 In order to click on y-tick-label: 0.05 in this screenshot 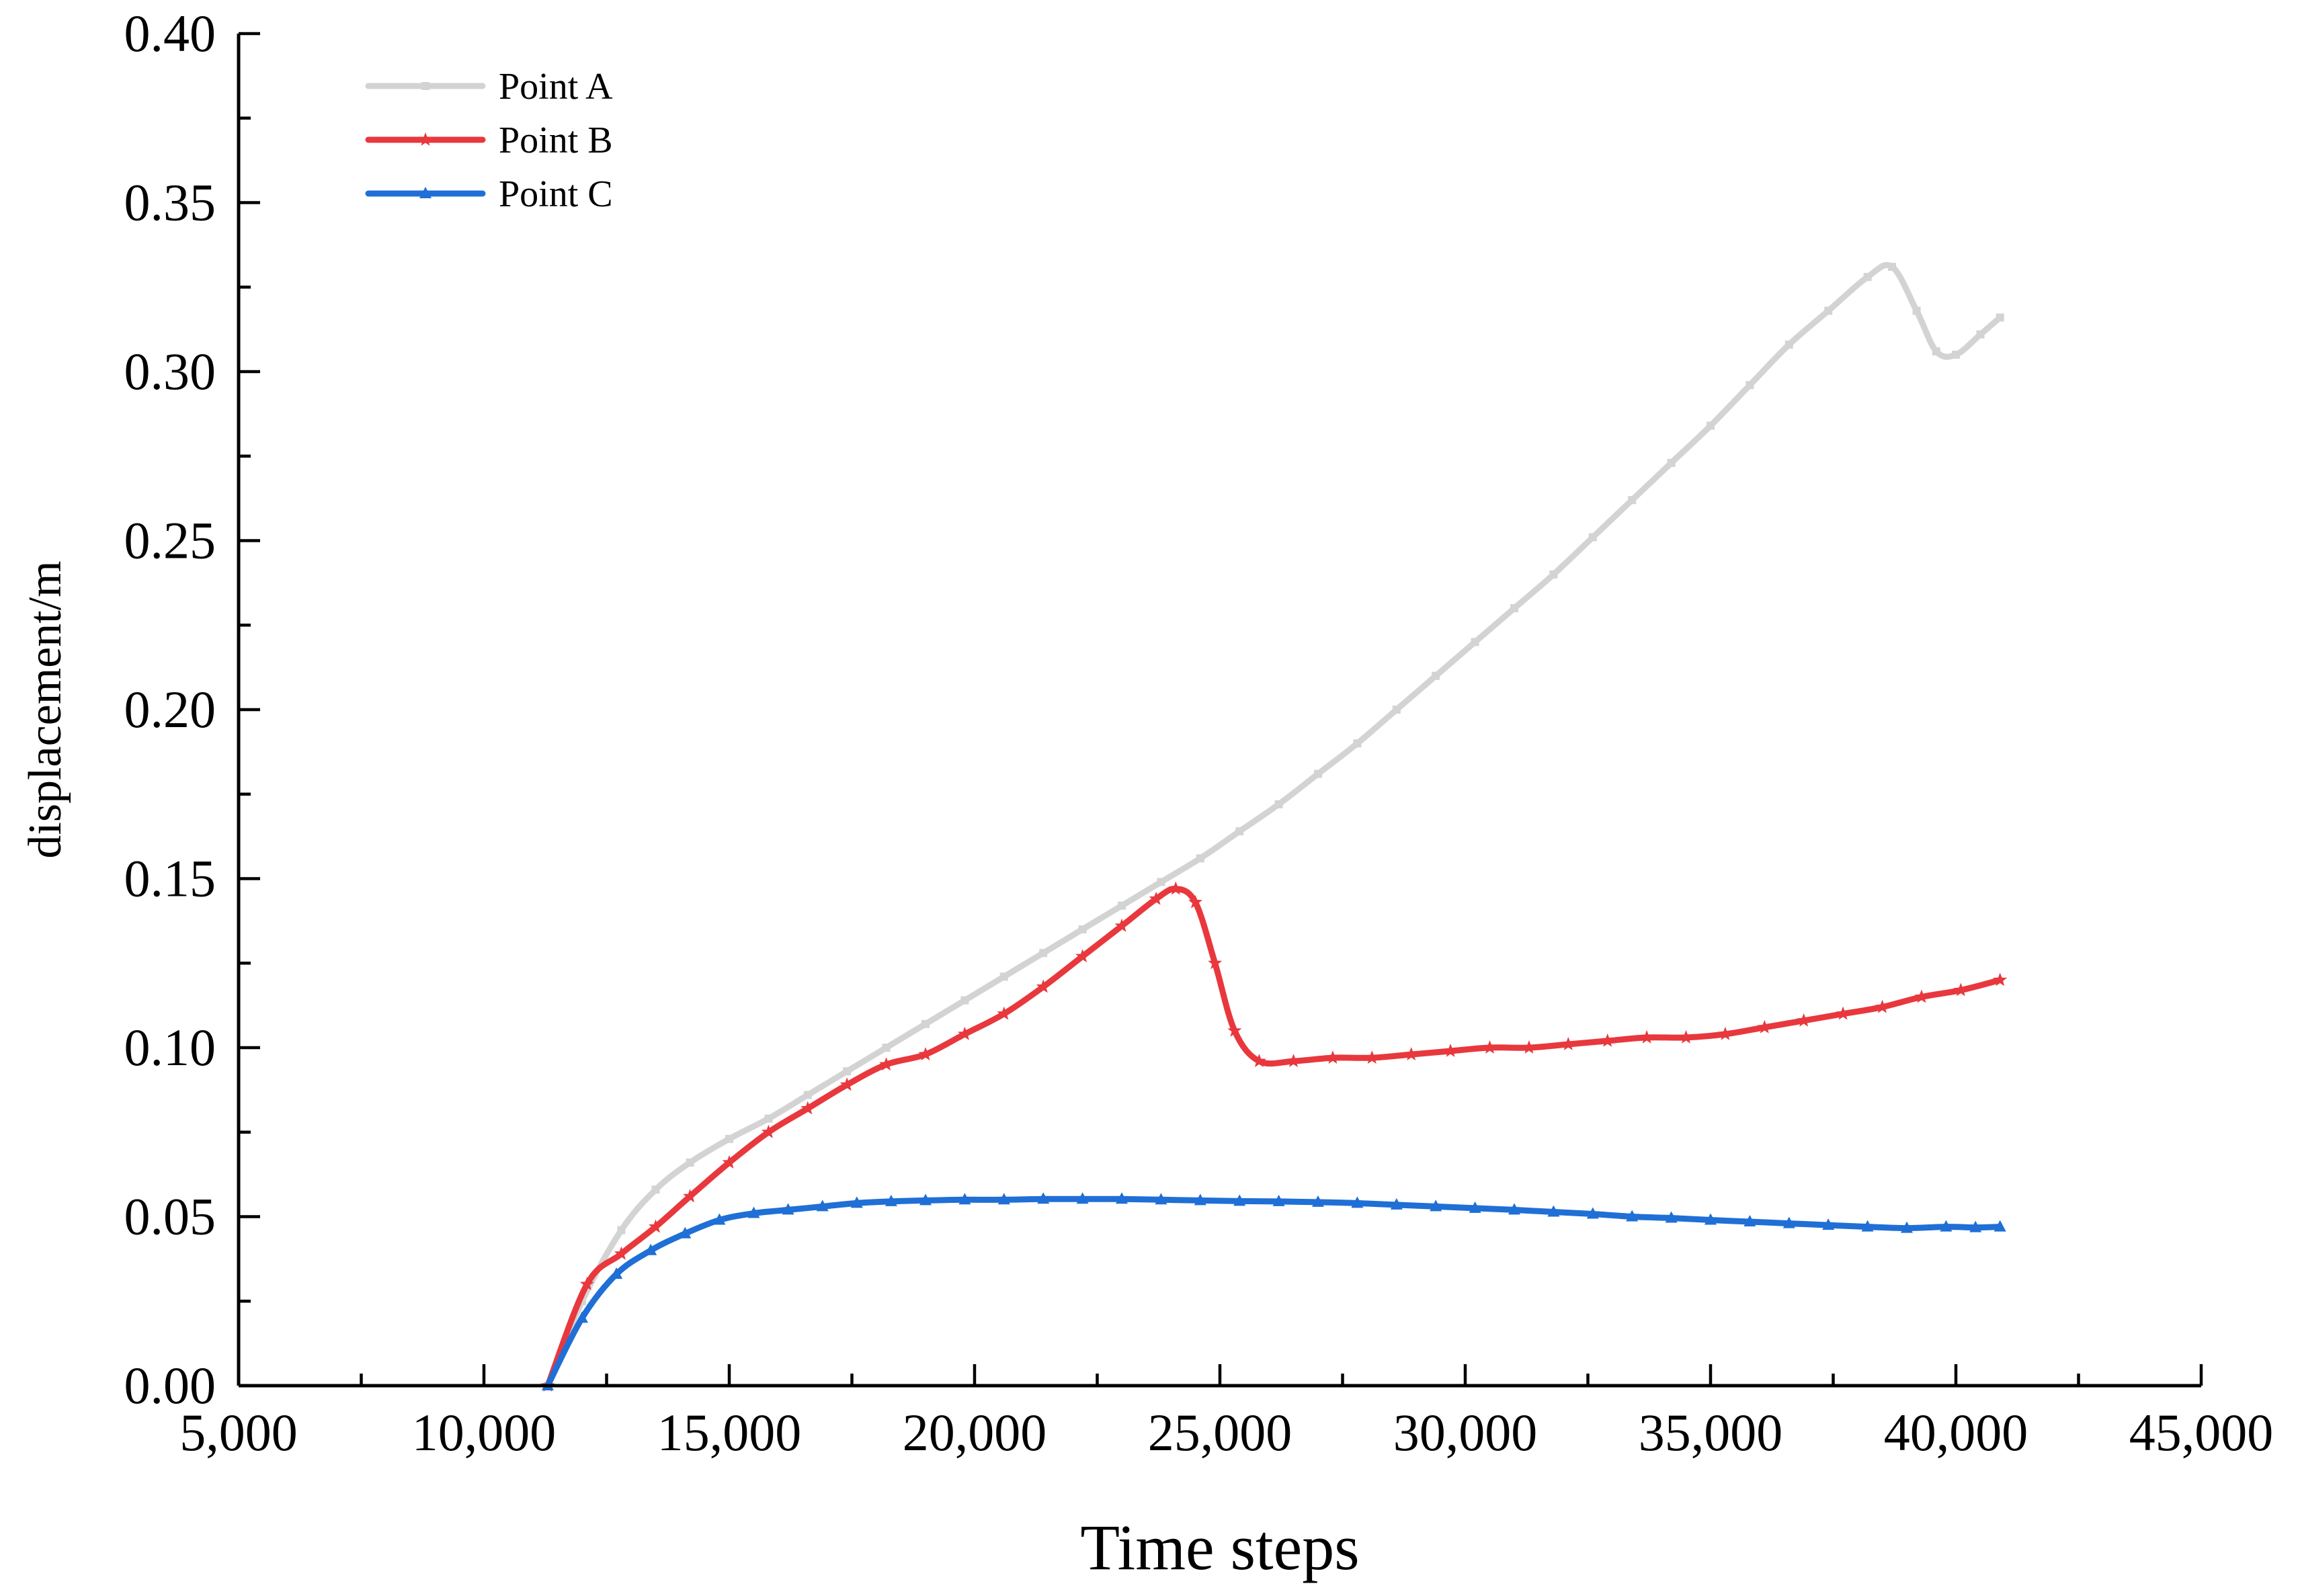, I will do `click(170, 1216)`.